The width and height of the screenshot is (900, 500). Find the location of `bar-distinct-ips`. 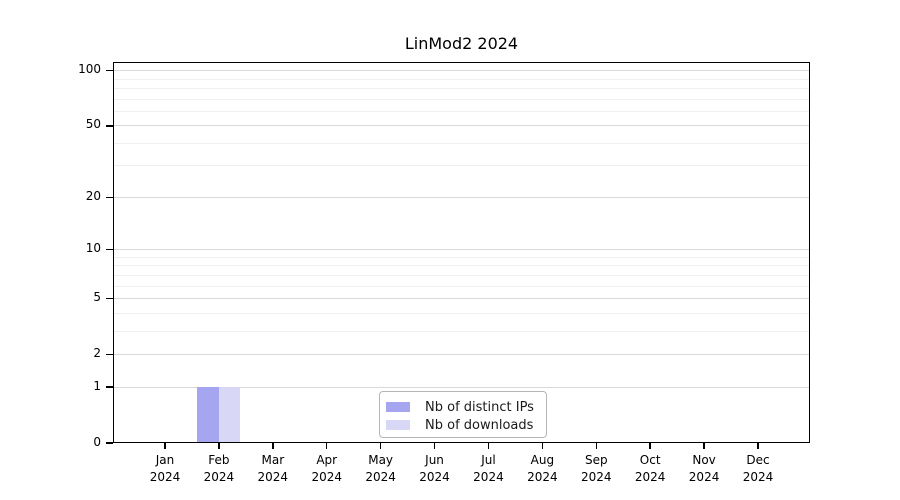

bar-distinct-ips is located at coordinates (208, 415).